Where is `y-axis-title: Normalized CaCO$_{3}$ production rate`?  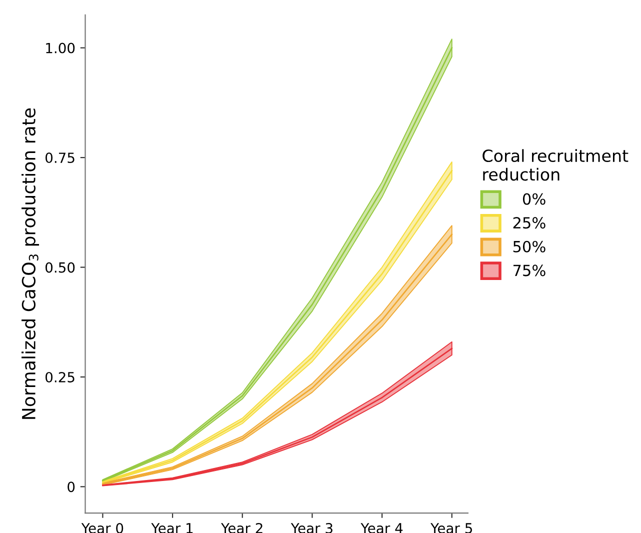
y-axis-title: Normalized CaCO$_{3}$ production rate is located at coordinates (31, 263).